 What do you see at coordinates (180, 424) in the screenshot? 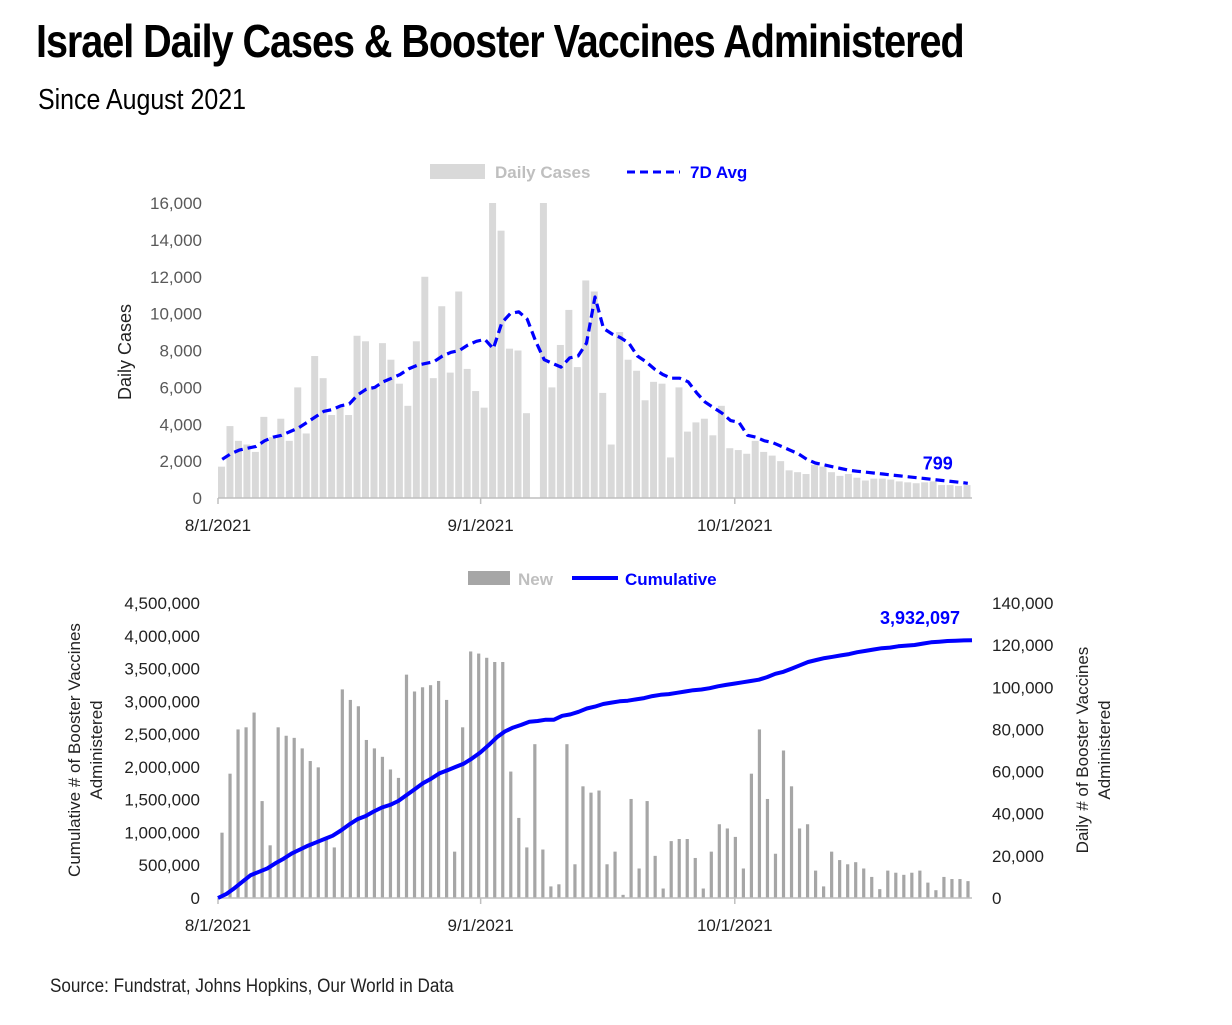
I see `y-tick-label: 4,000` at bounding box center [180, 424].